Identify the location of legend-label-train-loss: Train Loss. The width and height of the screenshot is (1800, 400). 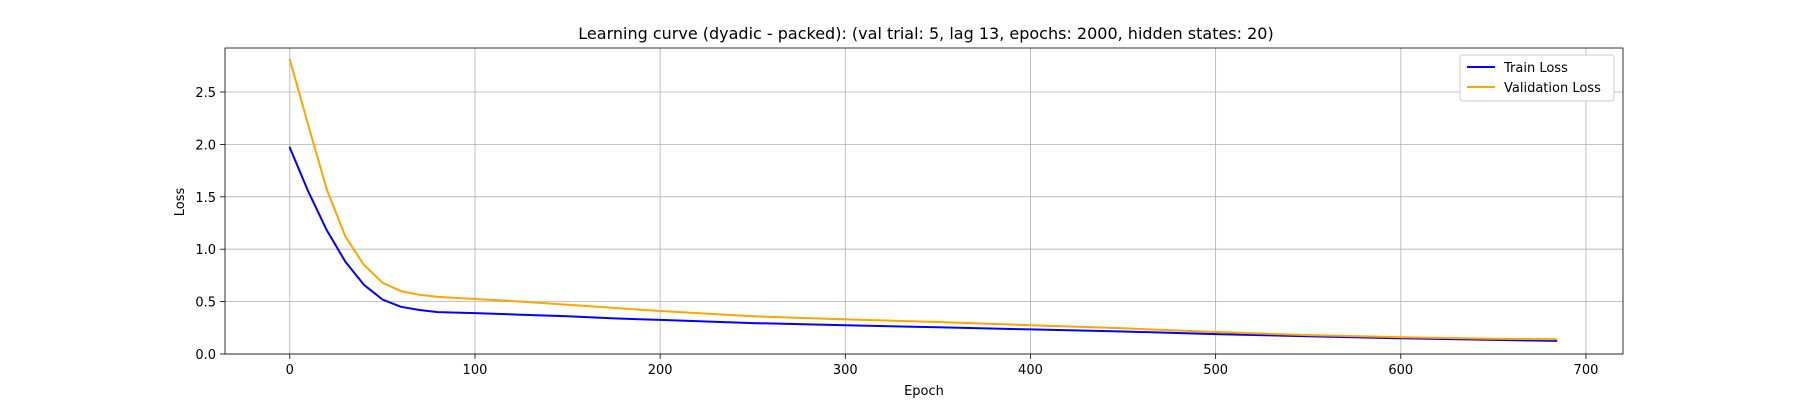
(1535, 68).